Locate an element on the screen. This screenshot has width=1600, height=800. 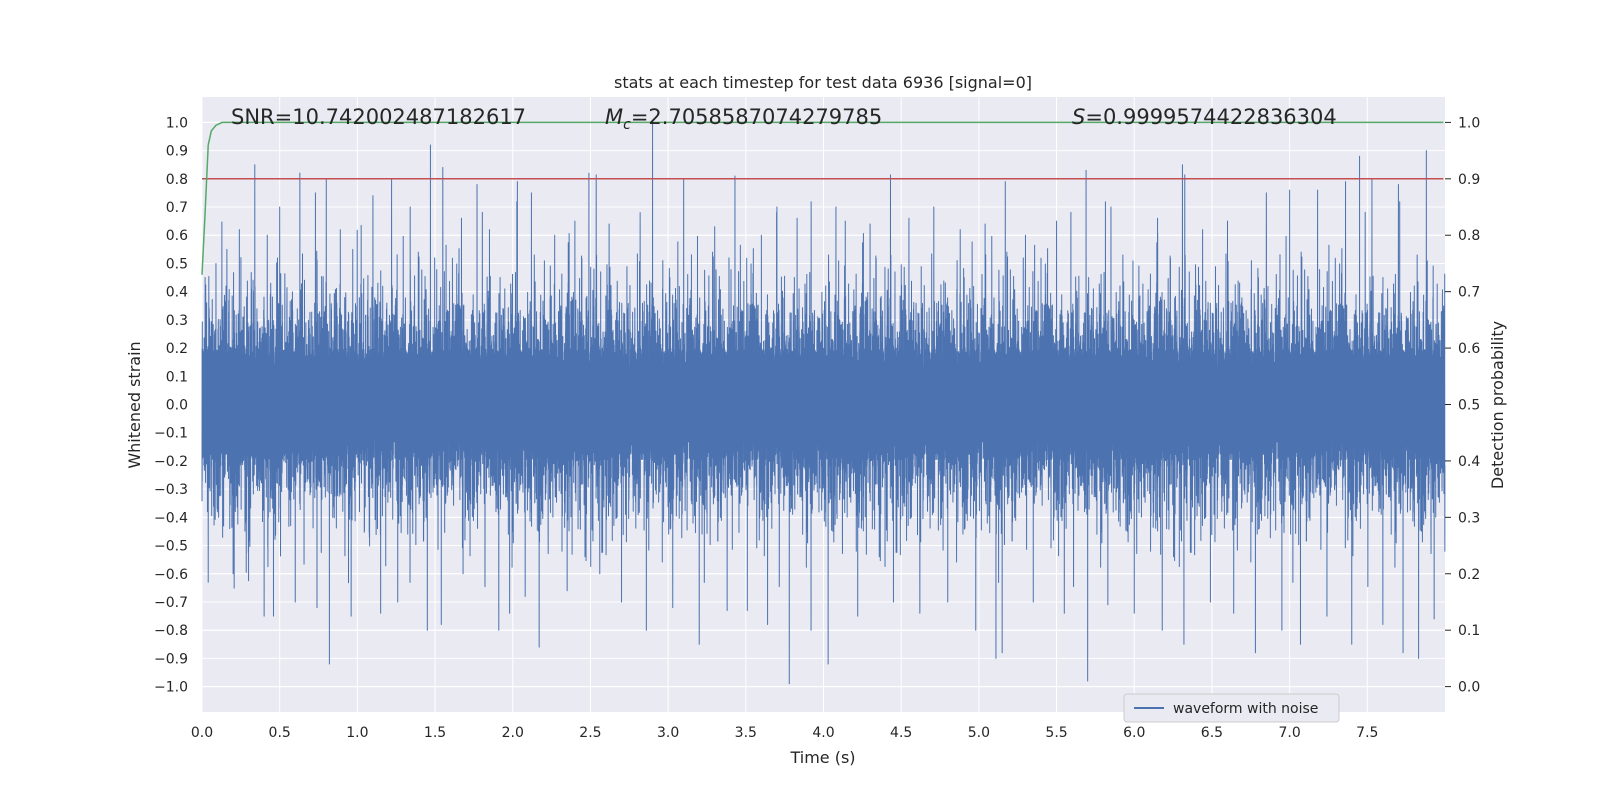
y-tick-label: 1.0 is located at coordinates (177, 123).